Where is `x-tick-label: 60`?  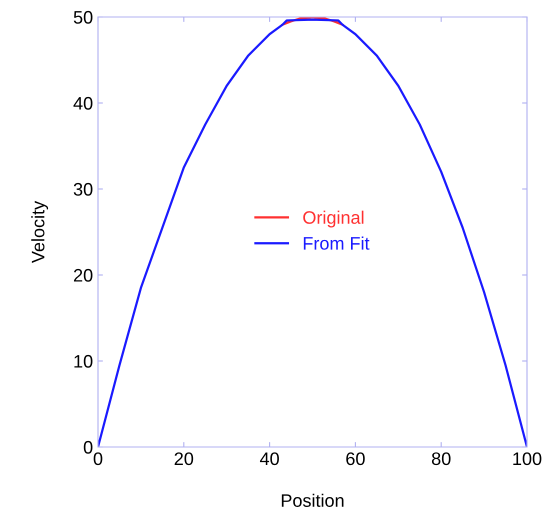
x-tick-label: 60 is located at coordinates (355, 459).